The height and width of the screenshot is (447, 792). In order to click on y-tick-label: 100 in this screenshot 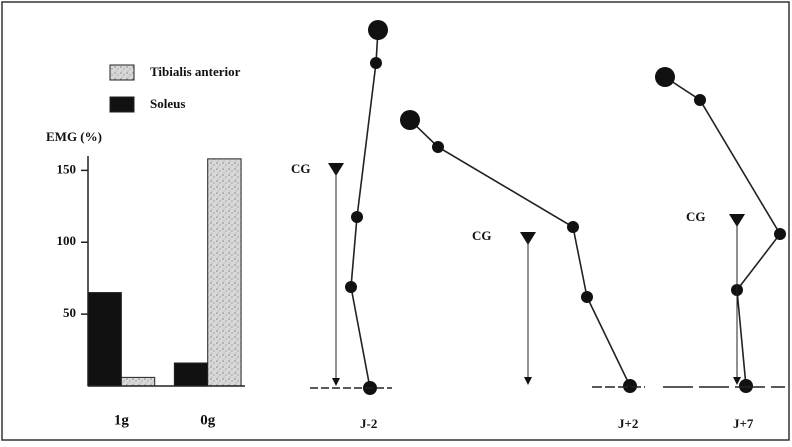, I will do `click(67, 240)`.